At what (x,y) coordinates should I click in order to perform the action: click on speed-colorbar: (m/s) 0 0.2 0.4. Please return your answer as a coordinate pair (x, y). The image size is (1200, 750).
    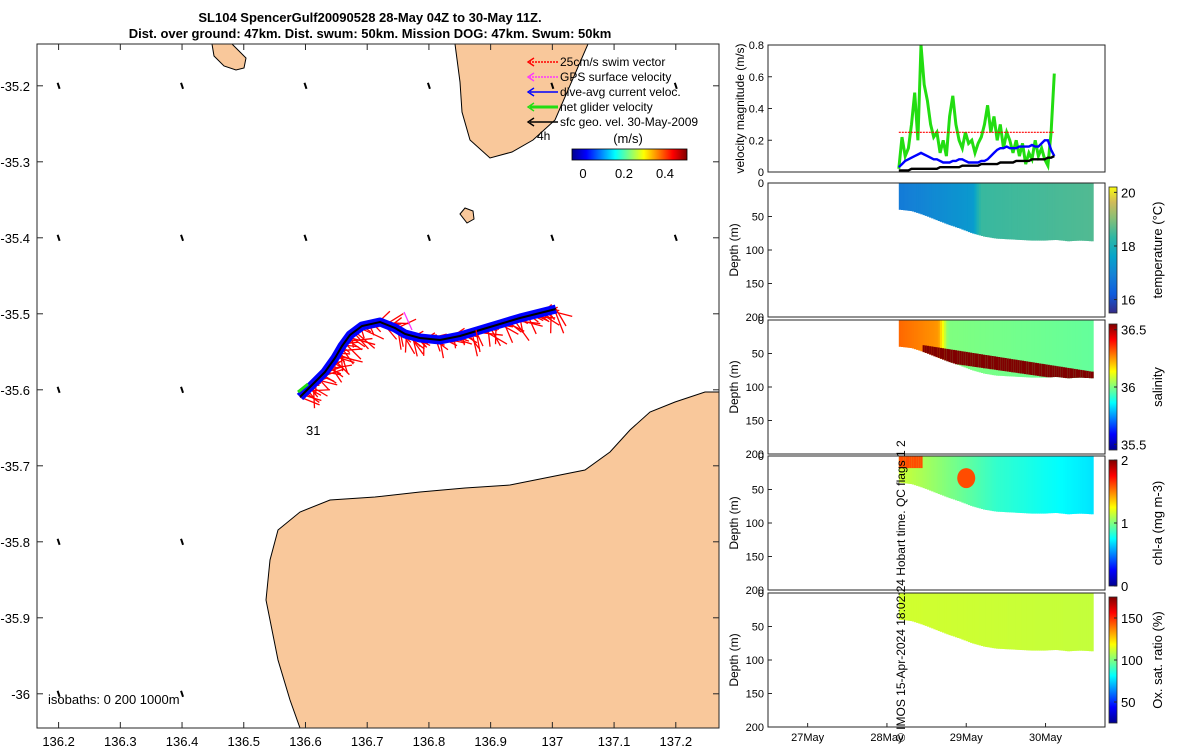
    Looking at the image, I should click on (629, 156).